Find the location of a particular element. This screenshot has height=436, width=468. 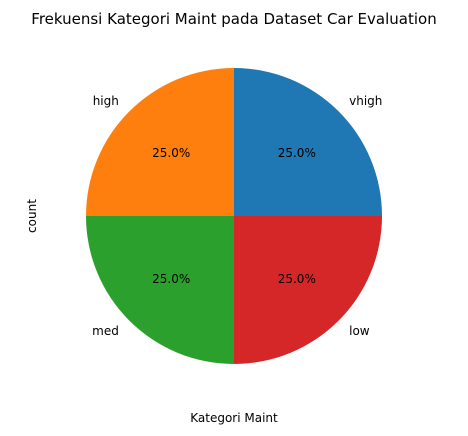

pie-slice-high is located at coordinates (160, 142).